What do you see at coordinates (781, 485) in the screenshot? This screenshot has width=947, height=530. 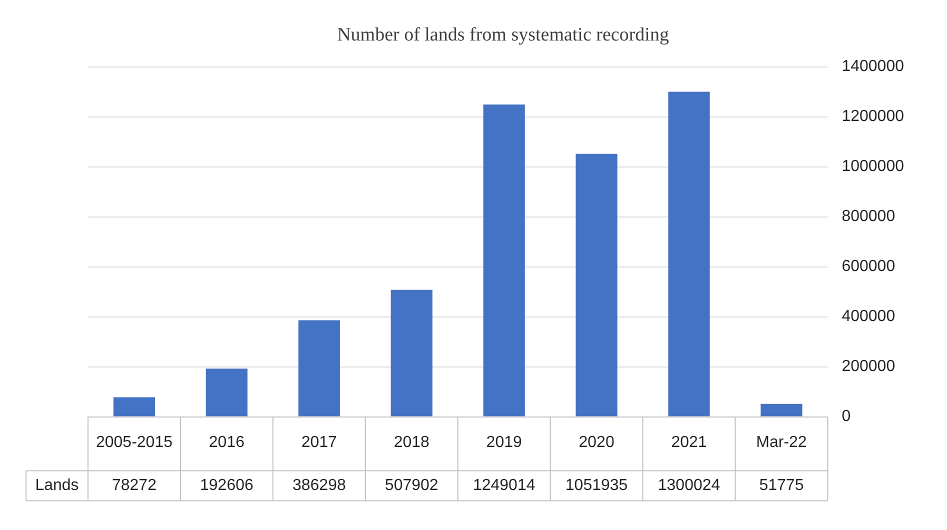 I see `data-label: 51775` at bounding box center [781, 485].